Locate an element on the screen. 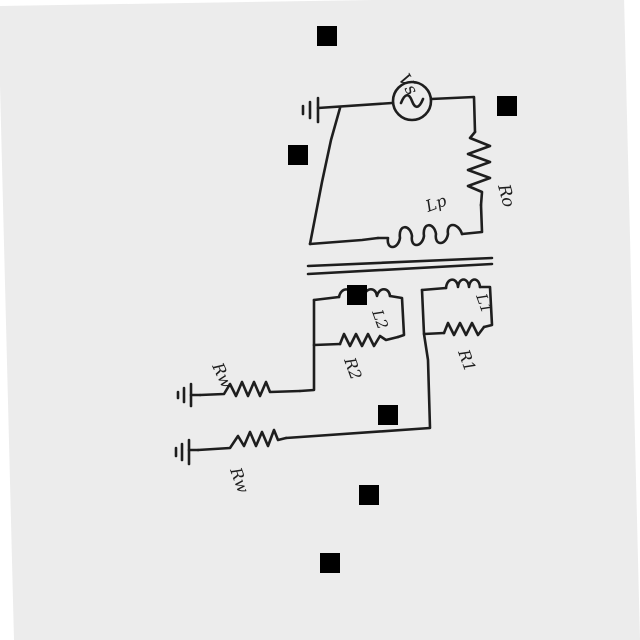 Image resolution: width=640 pixels, height=640 pixels. primary-top-wire-left is located at coordinates (355, 105).